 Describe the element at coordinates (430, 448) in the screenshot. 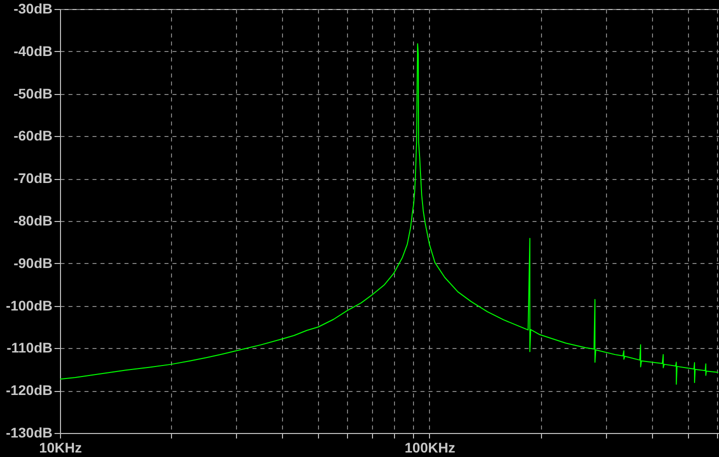

I see `x-tick-label: 100KHz` at that location.